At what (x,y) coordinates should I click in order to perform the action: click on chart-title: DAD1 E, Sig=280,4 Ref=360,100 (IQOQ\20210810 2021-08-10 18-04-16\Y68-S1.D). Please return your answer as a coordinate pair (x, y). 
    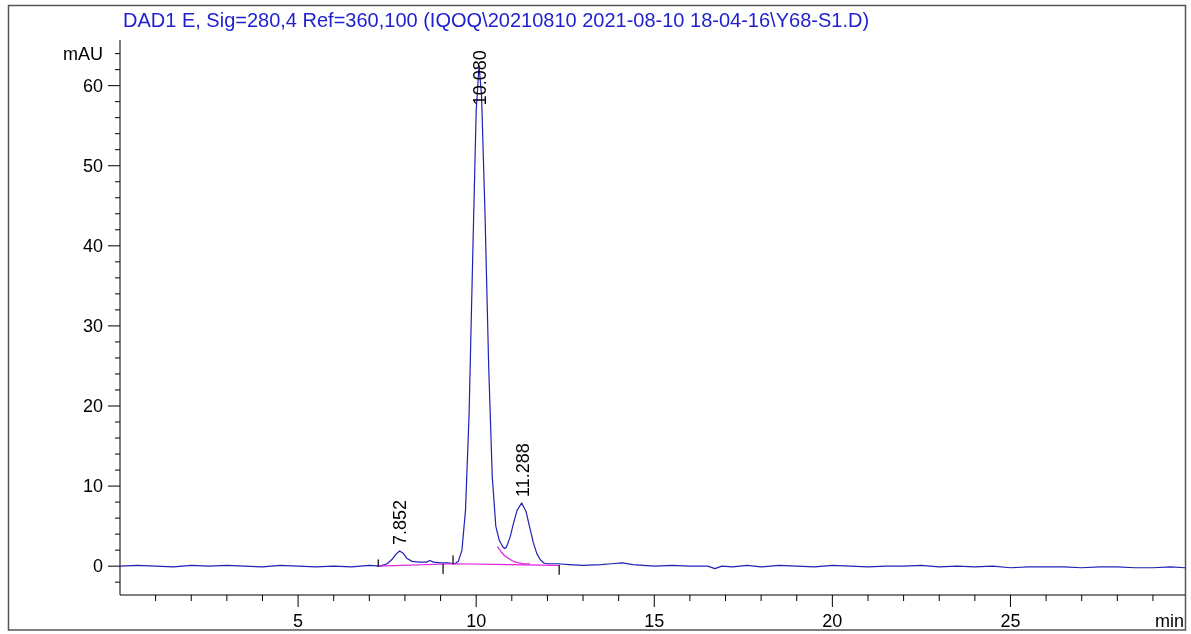
    Looking at the image, I should click on (496, 20).